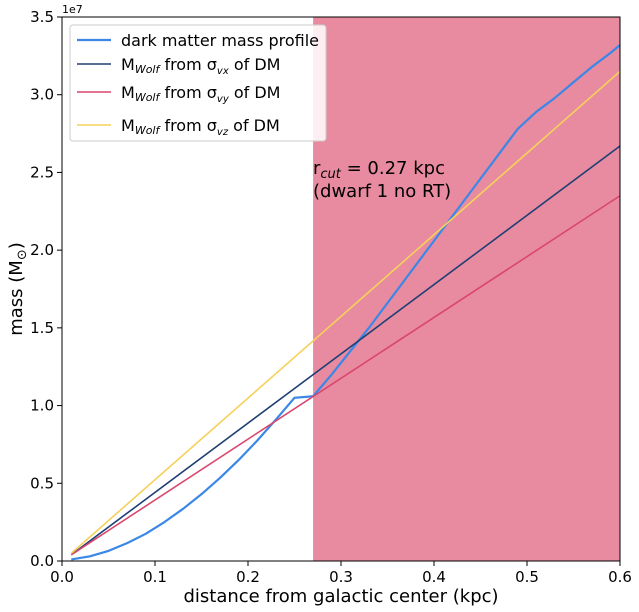  I want to click on x-tick-label: 0.5, so click(527, 577).